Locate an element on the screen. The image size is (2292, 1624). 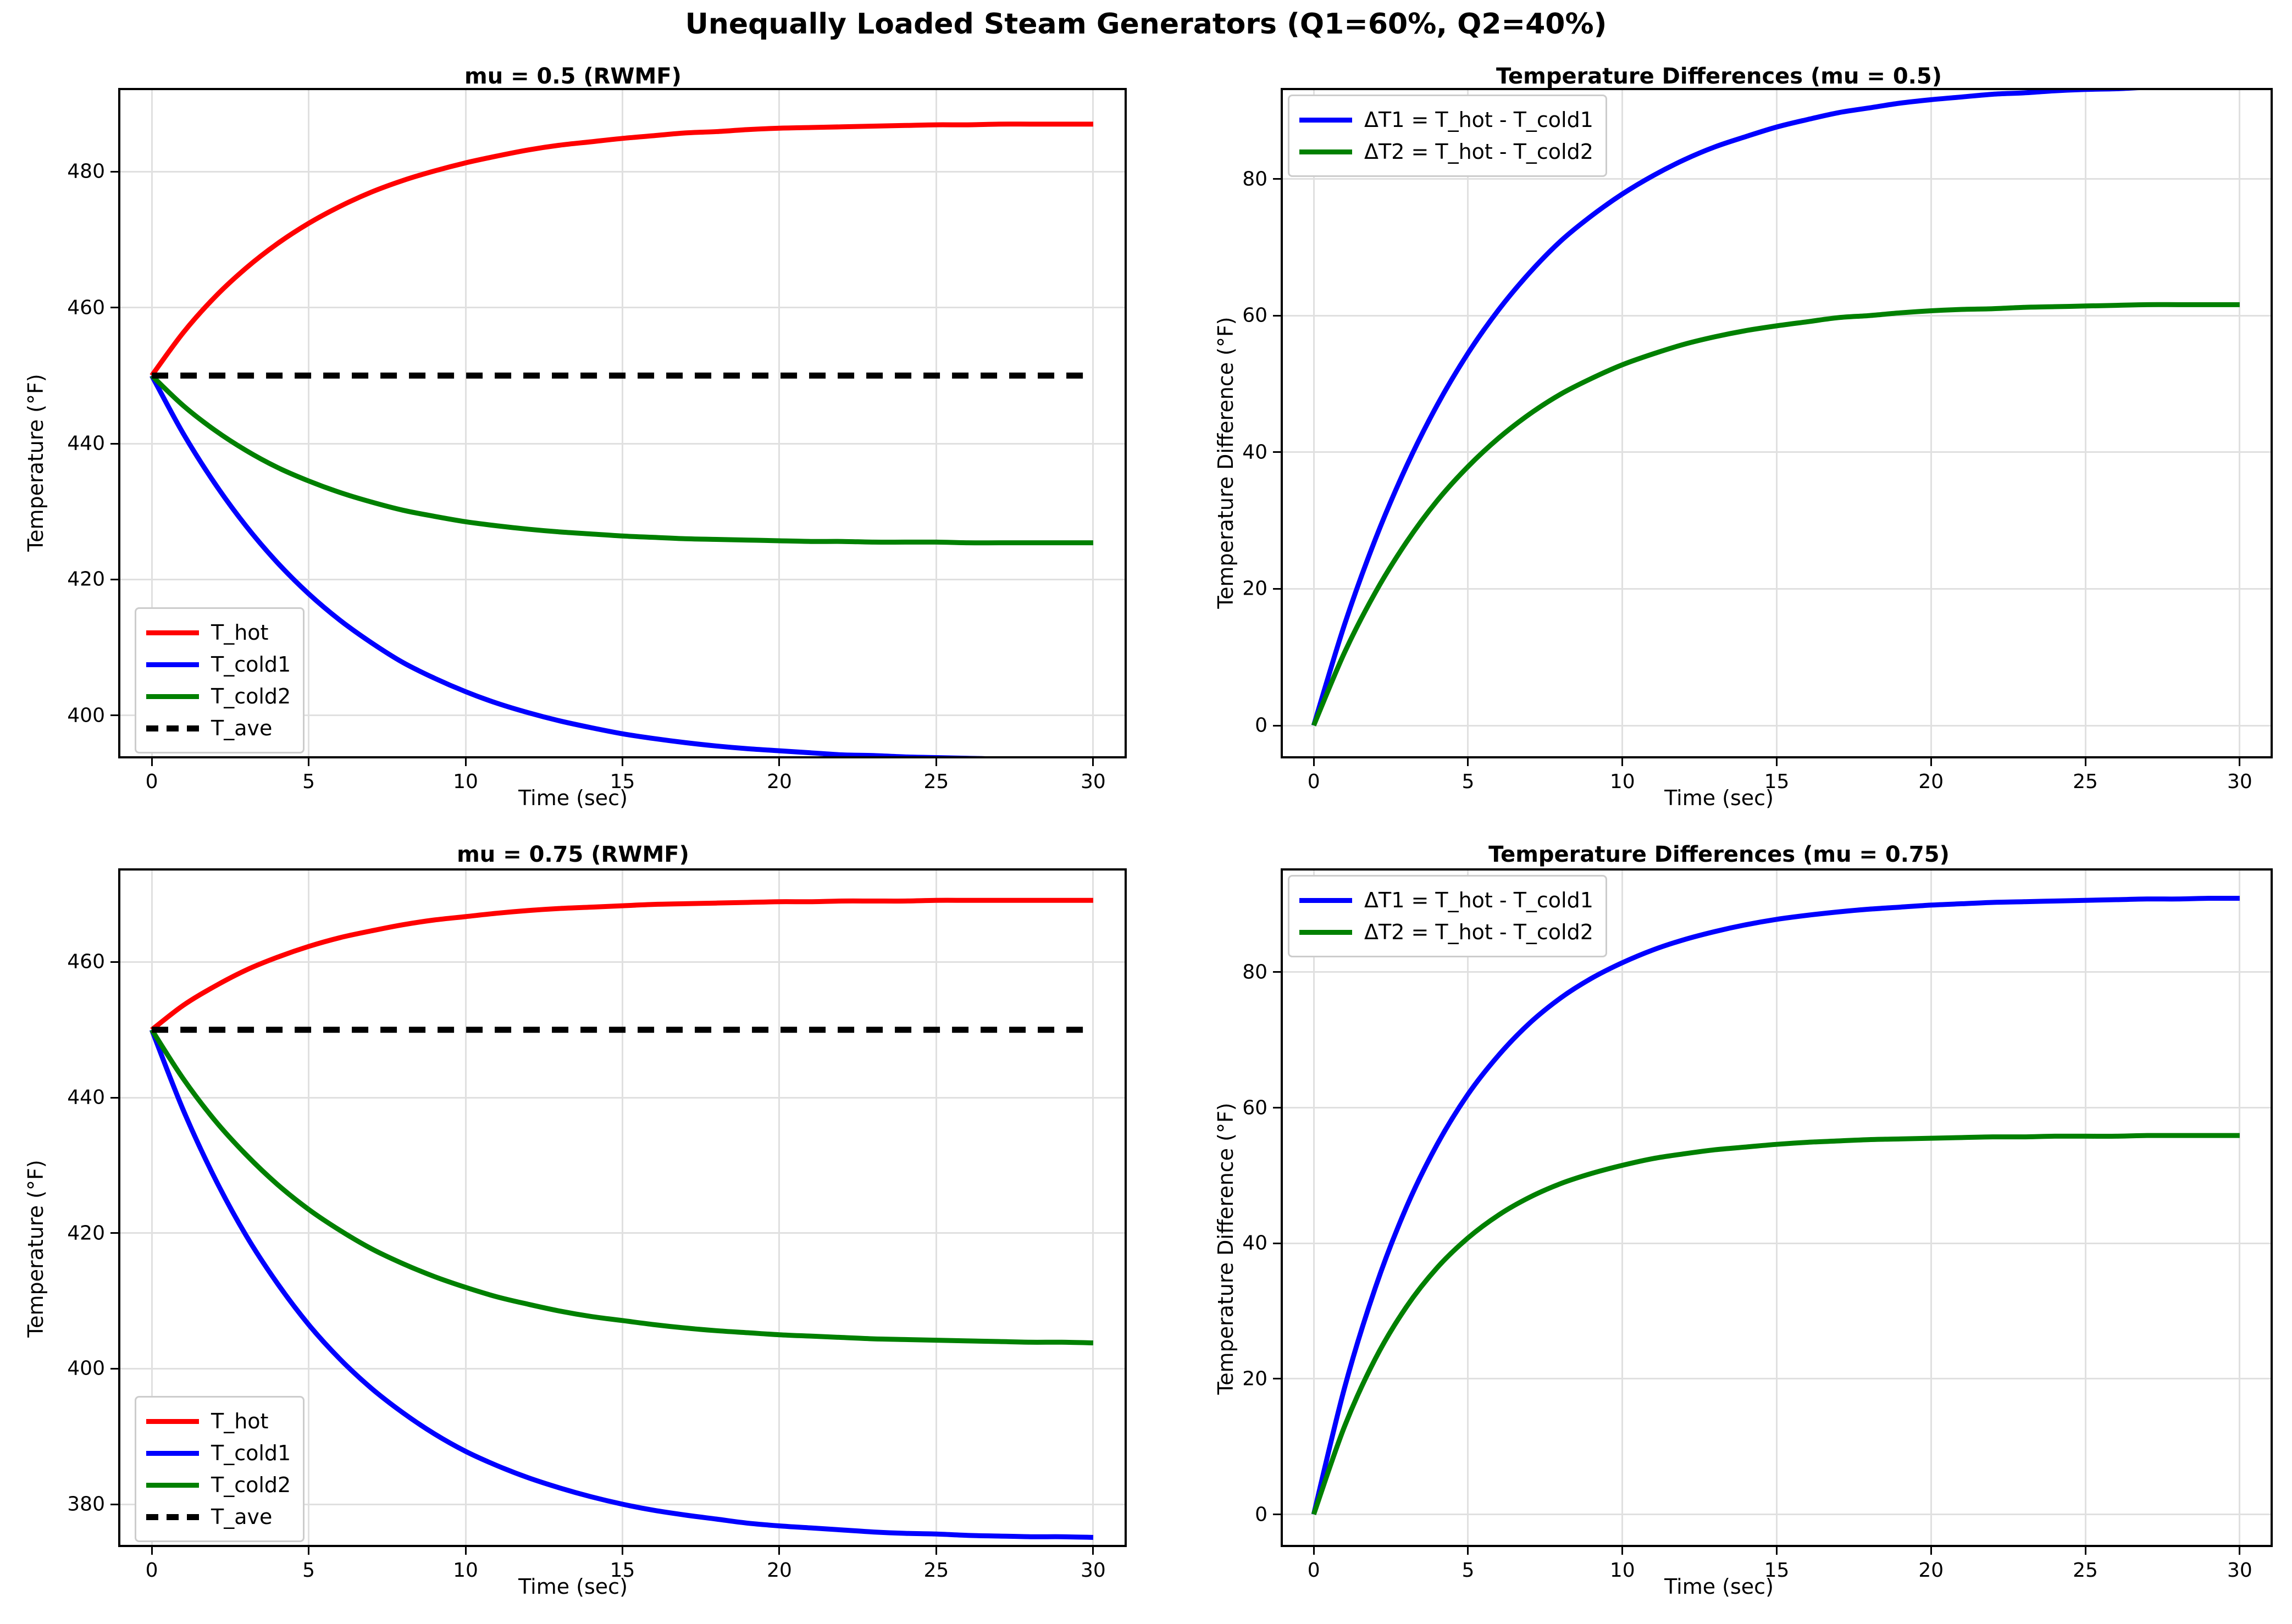
y-axis-tick-label: 420 is located at coordinates (86, 579).